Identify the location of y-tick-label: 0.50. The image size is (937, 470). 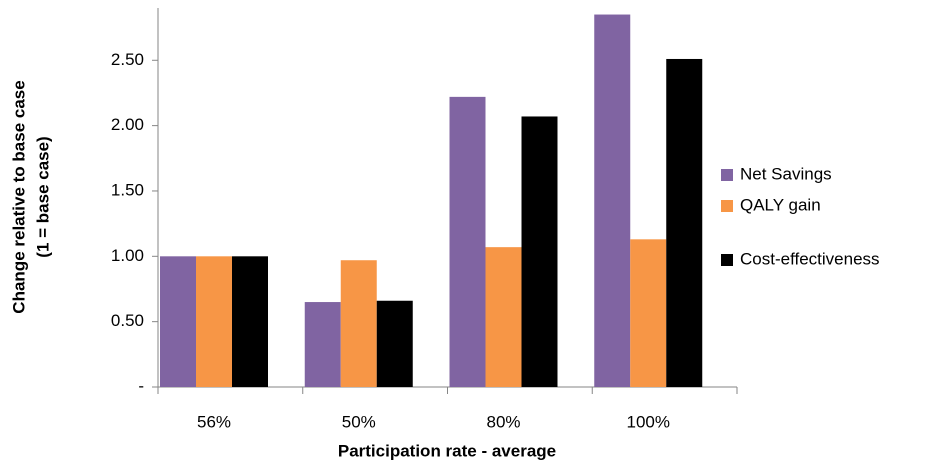
(127, 320).